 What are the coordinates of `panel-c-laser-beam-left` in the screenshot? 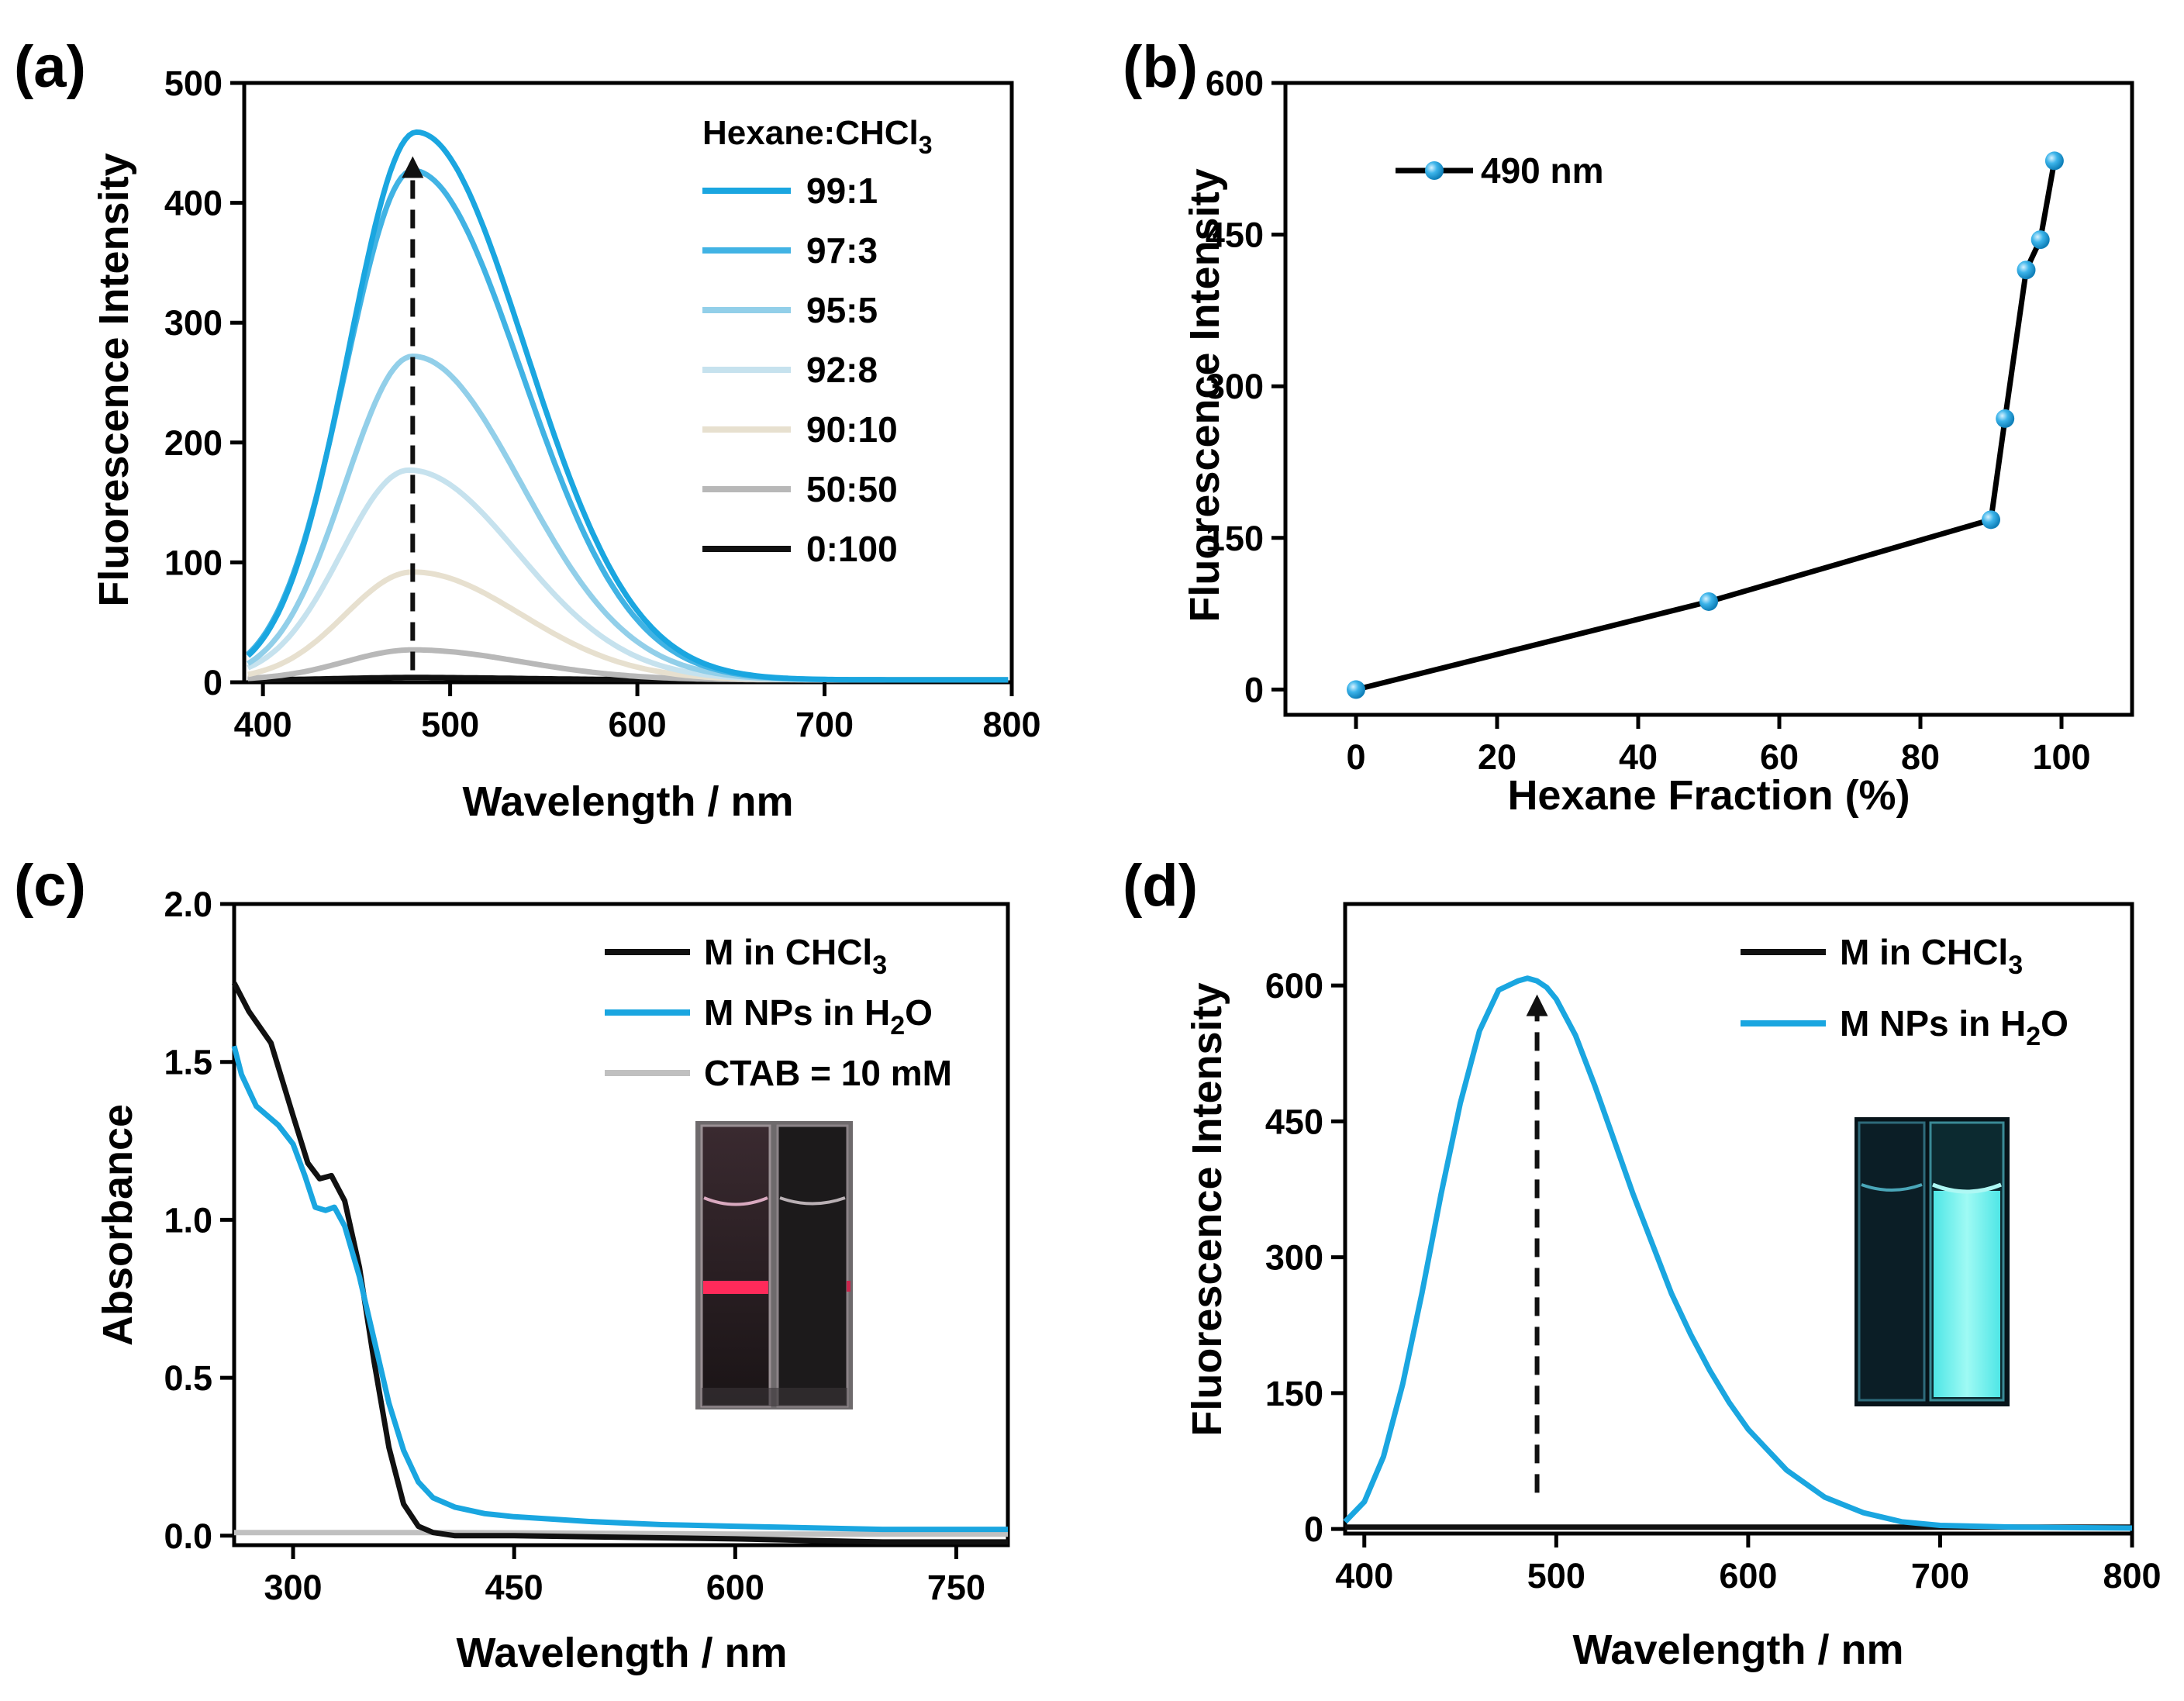 It's located at (736, 1287).